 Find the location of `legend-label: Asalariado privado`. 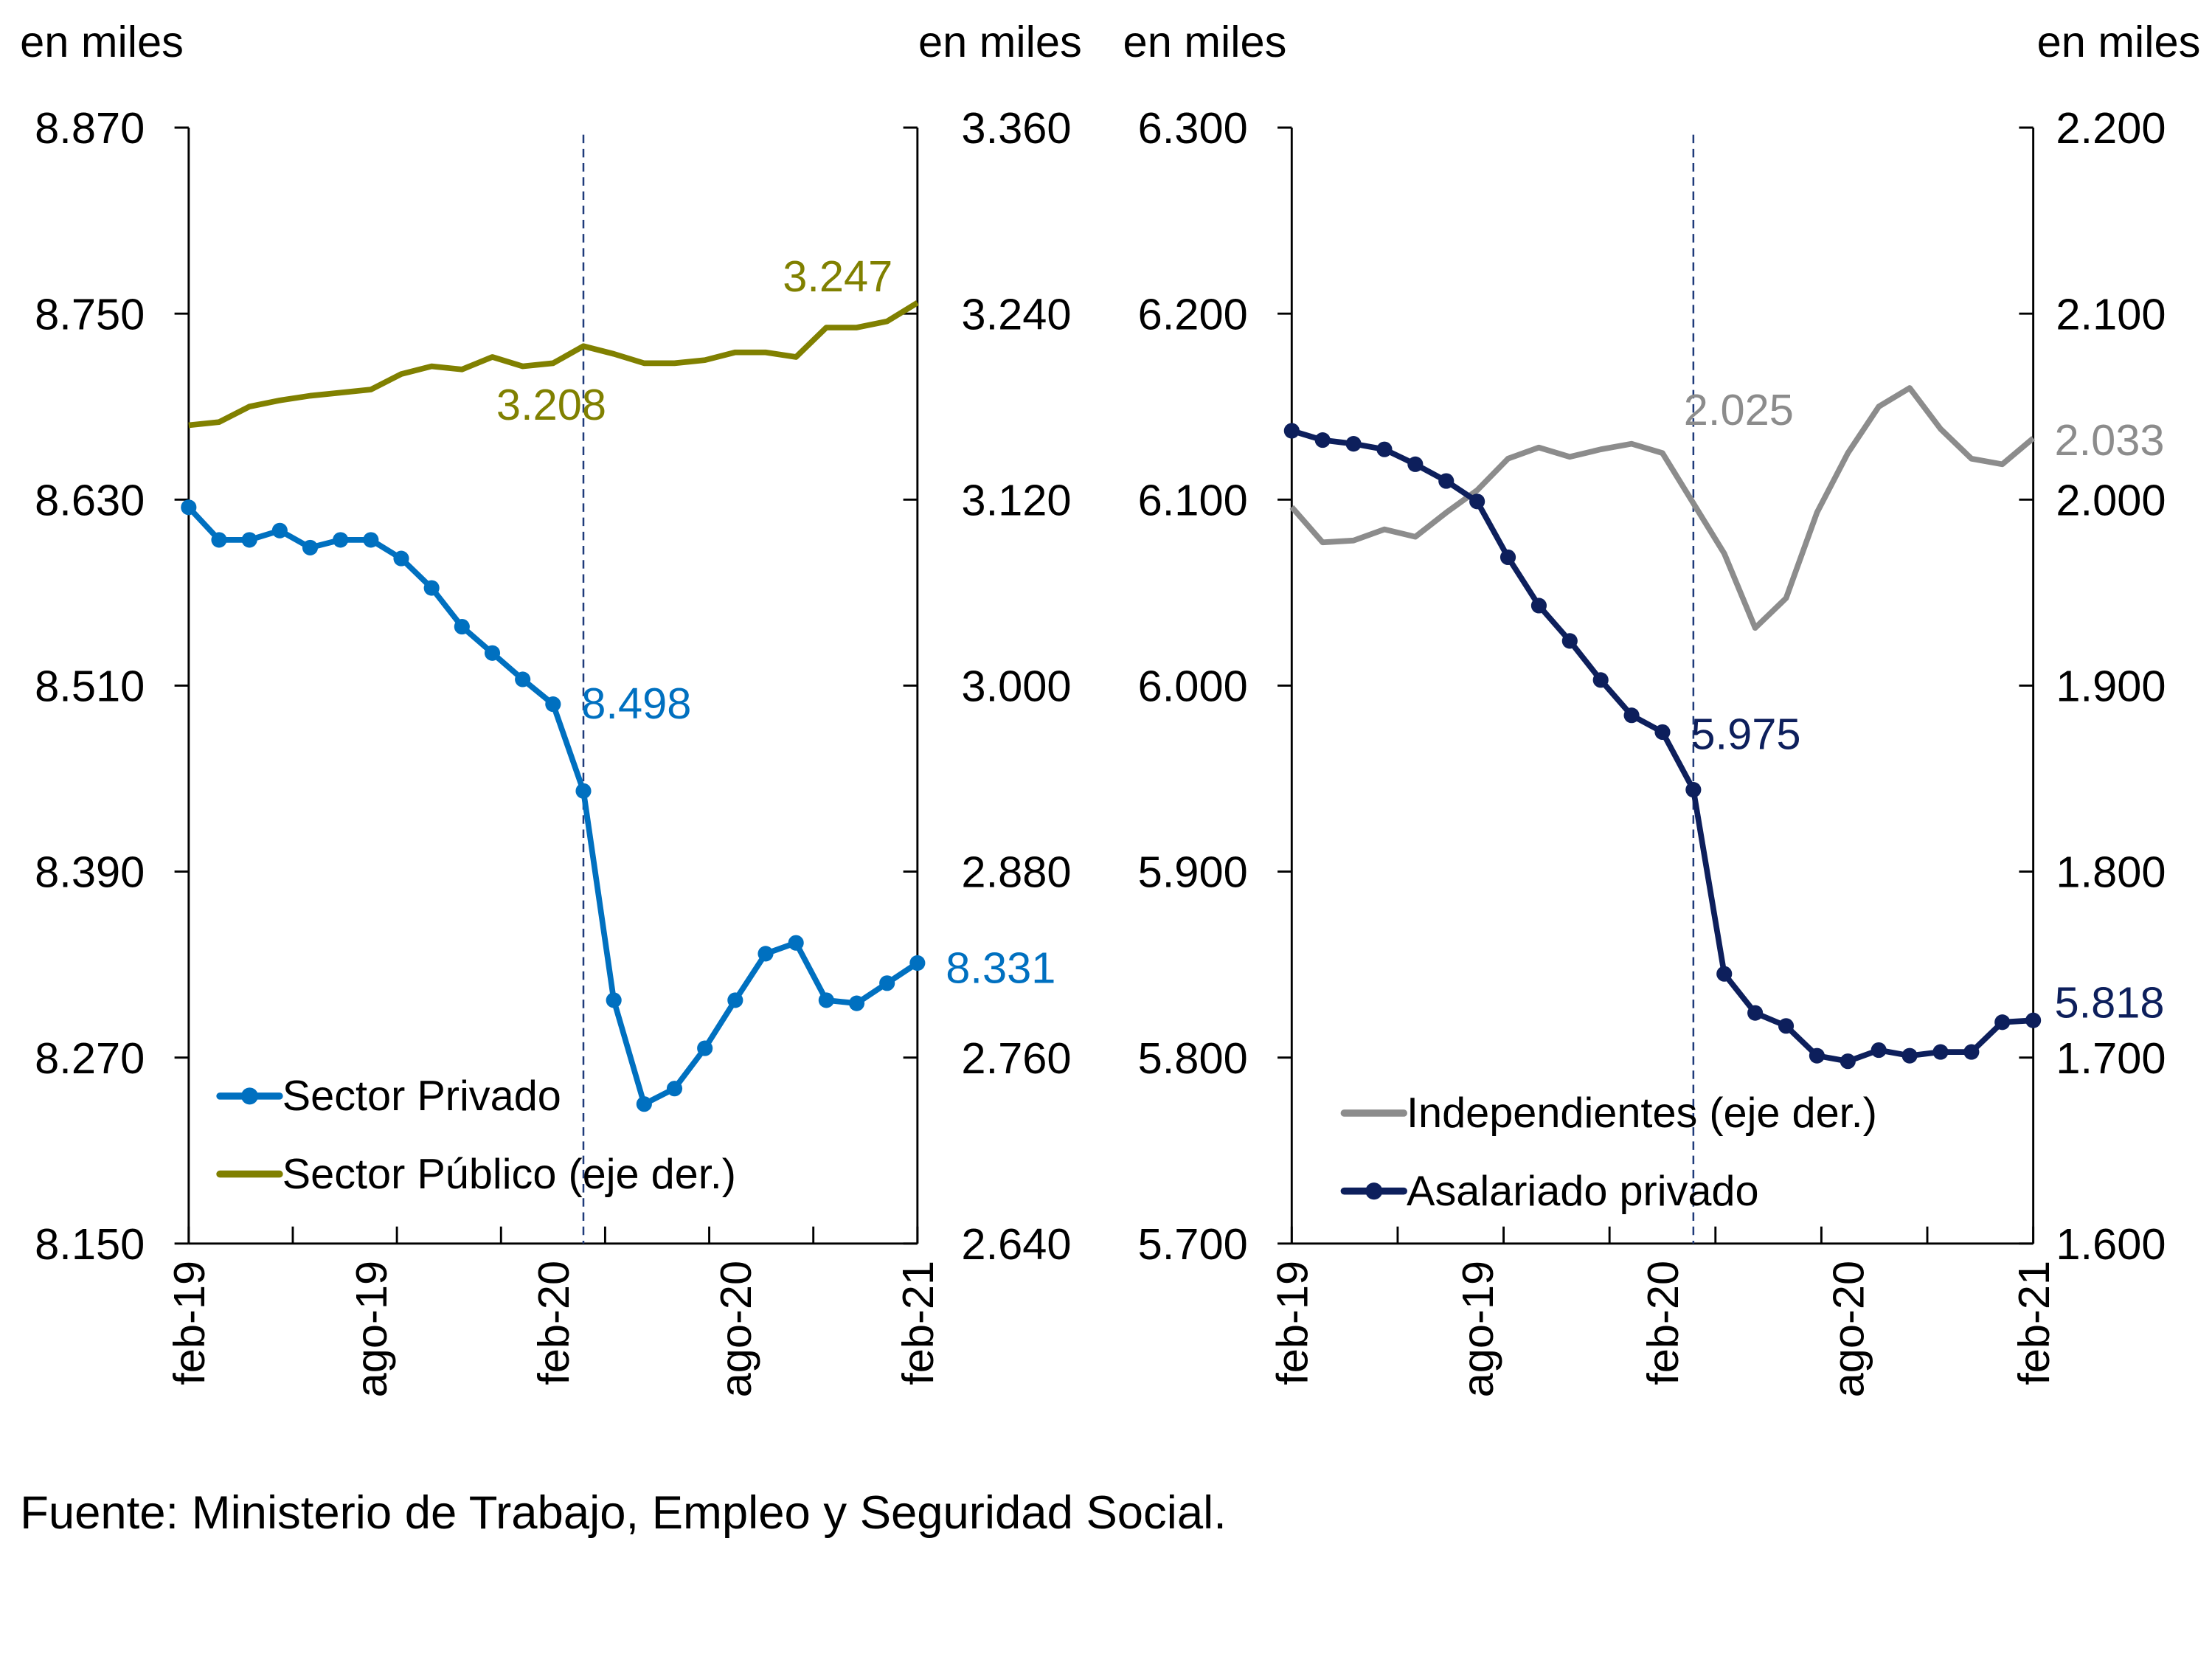

legend-label: Asalariado privado is located at coordinates (1583, 1191).